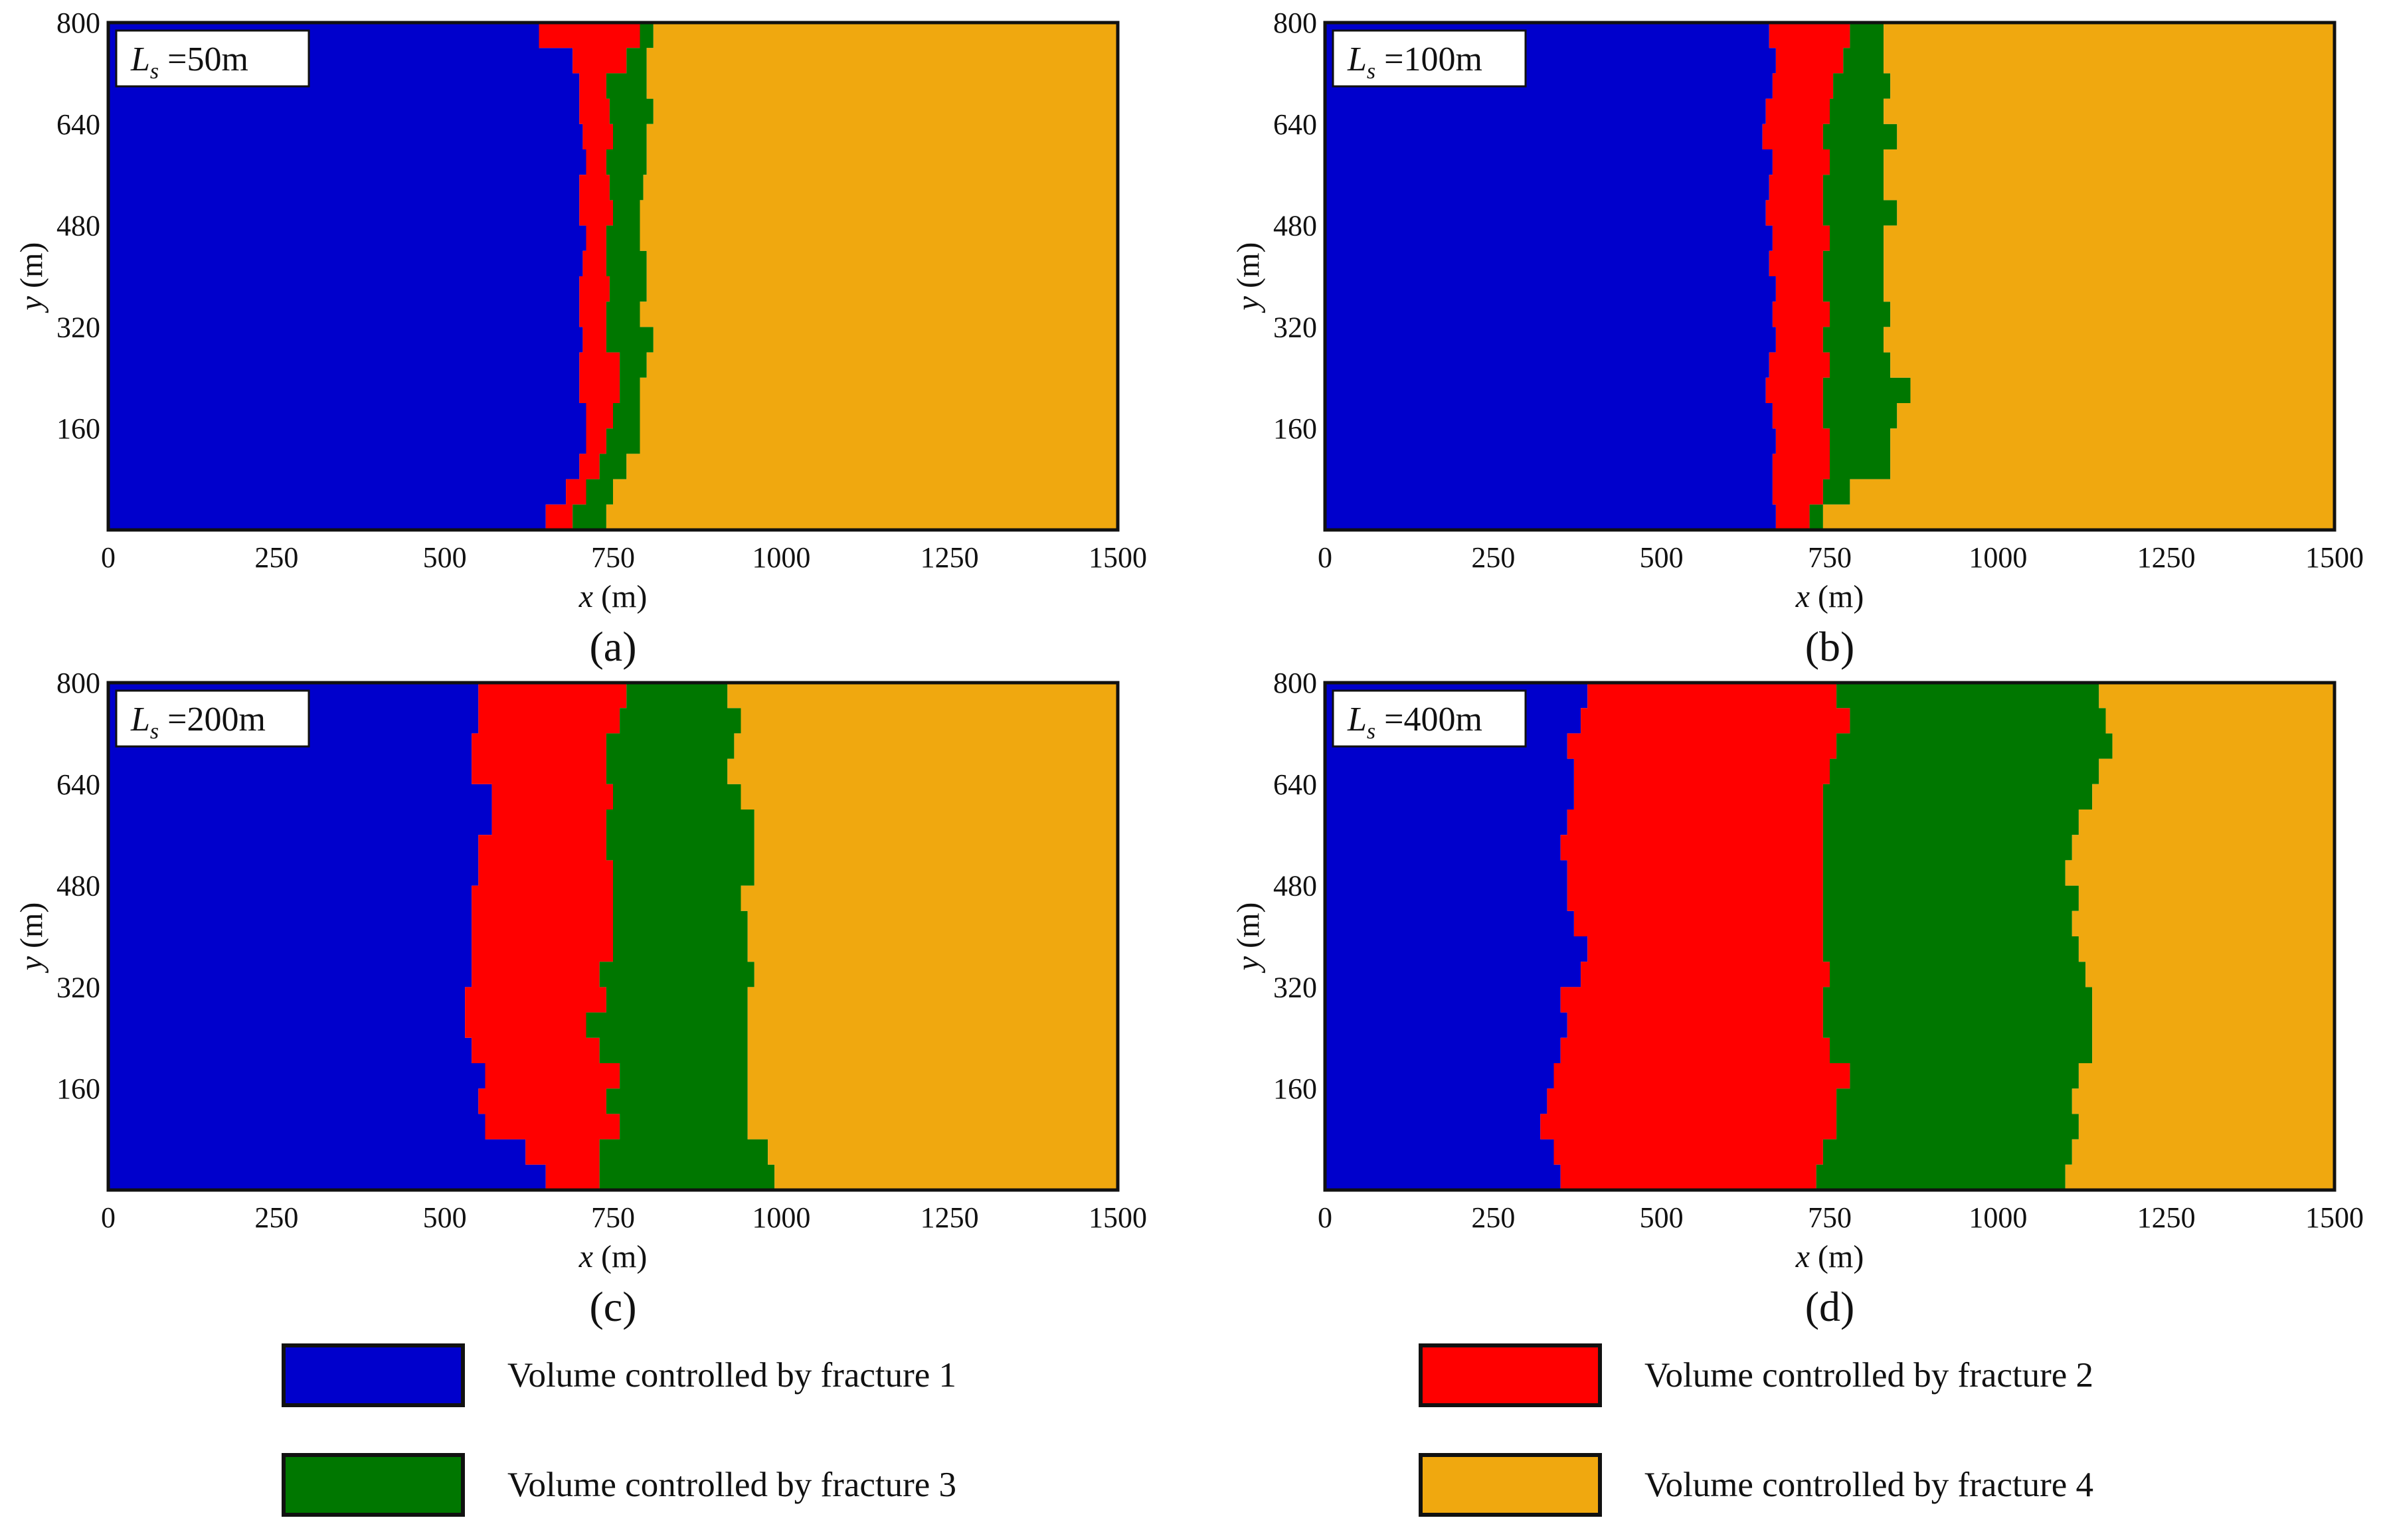  I want to click on panel-label: (c), so click(612, 1306).